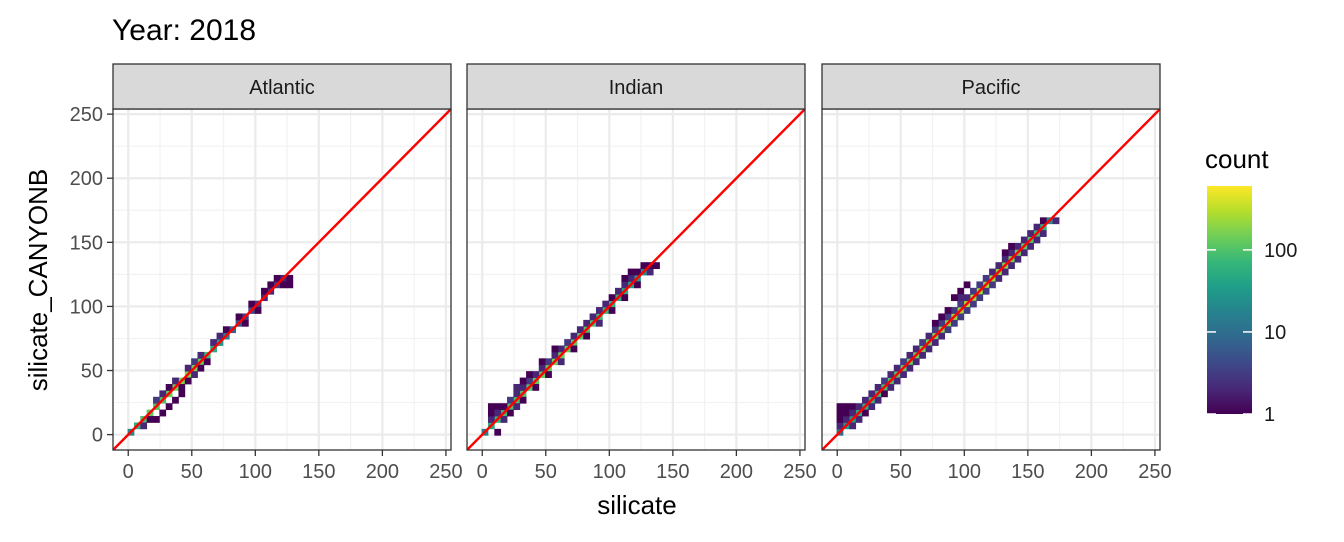 Image resolution: width=1344 pixels, height=542 pixels. What do you see at coordinates (184, 30) in the screenshot?
I see `chart-title: Year: 2018` at bounding box center [184, 30].